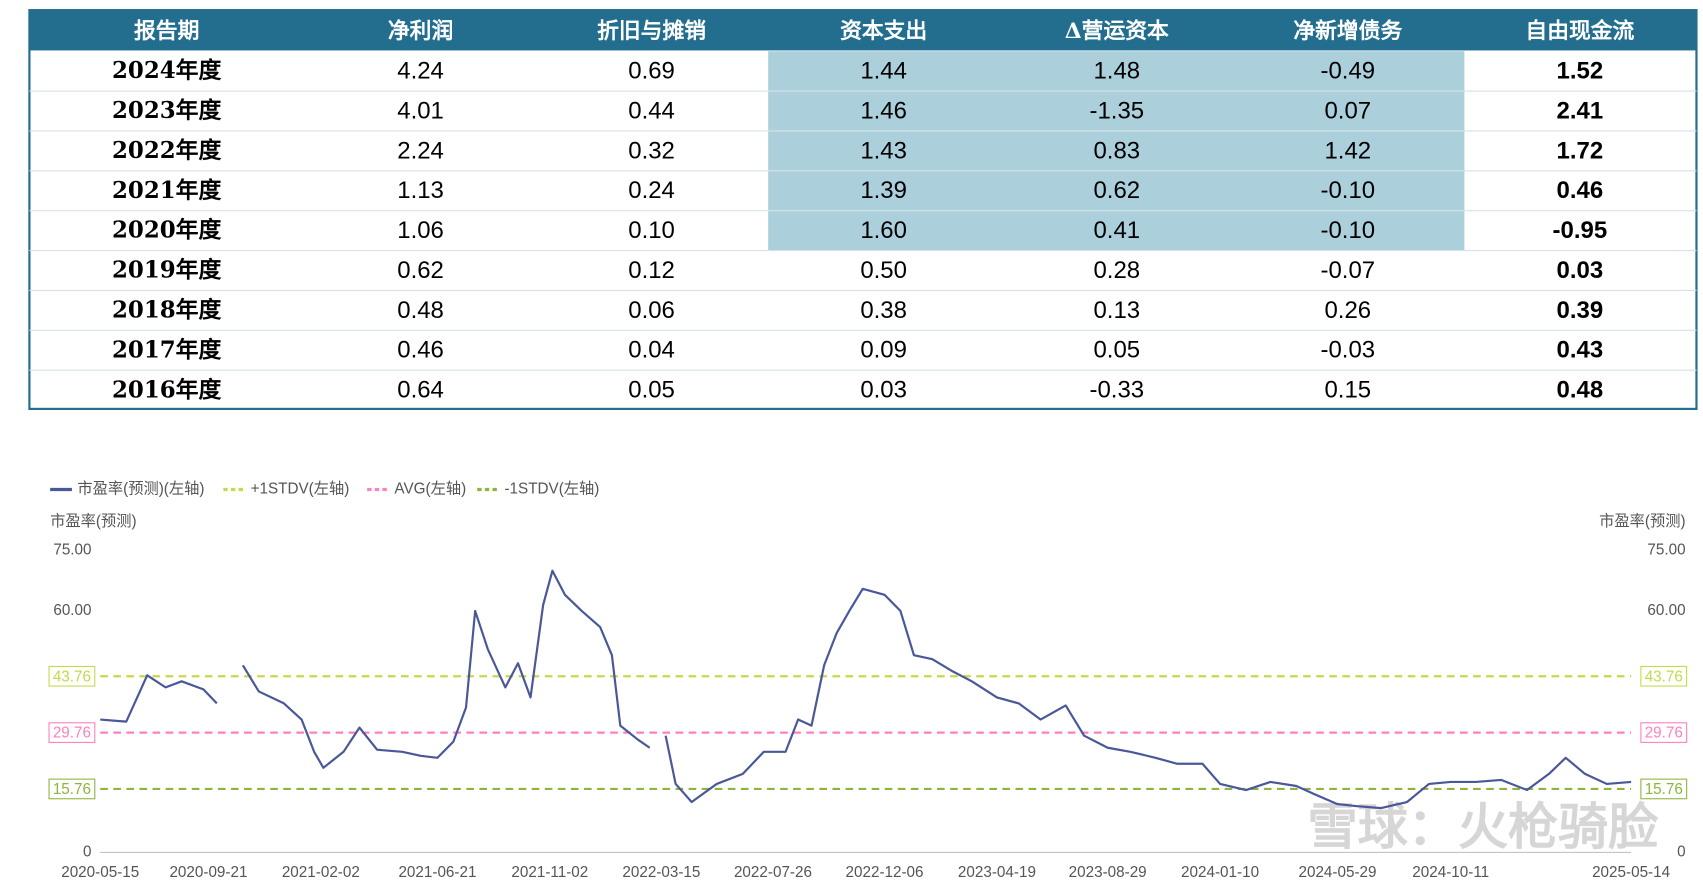 The image size is (1703, 881). Describe the element at coordinates (883, 270) in the screenshot. I see `table-cell: 0.50` at that location.